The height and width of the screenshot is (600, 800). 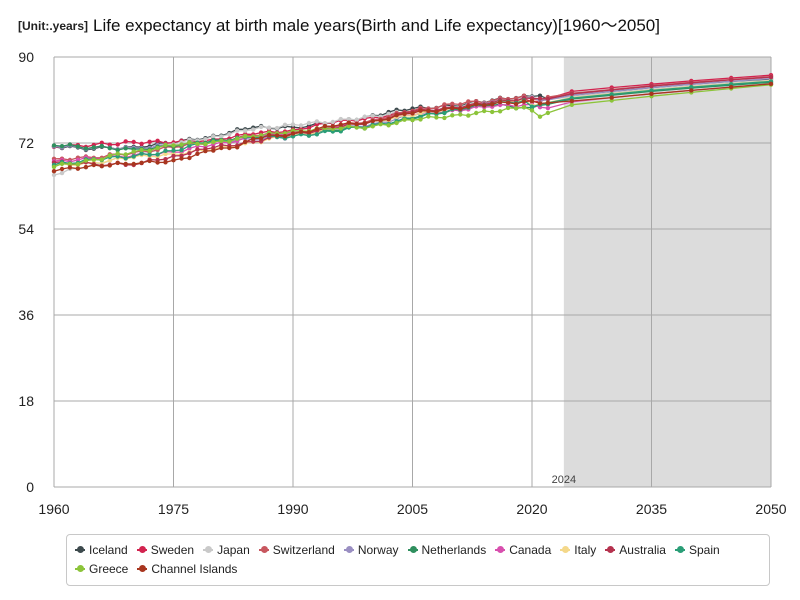 I want to click on legend-item-iceland: Iceland, so click(x=101, y=550).